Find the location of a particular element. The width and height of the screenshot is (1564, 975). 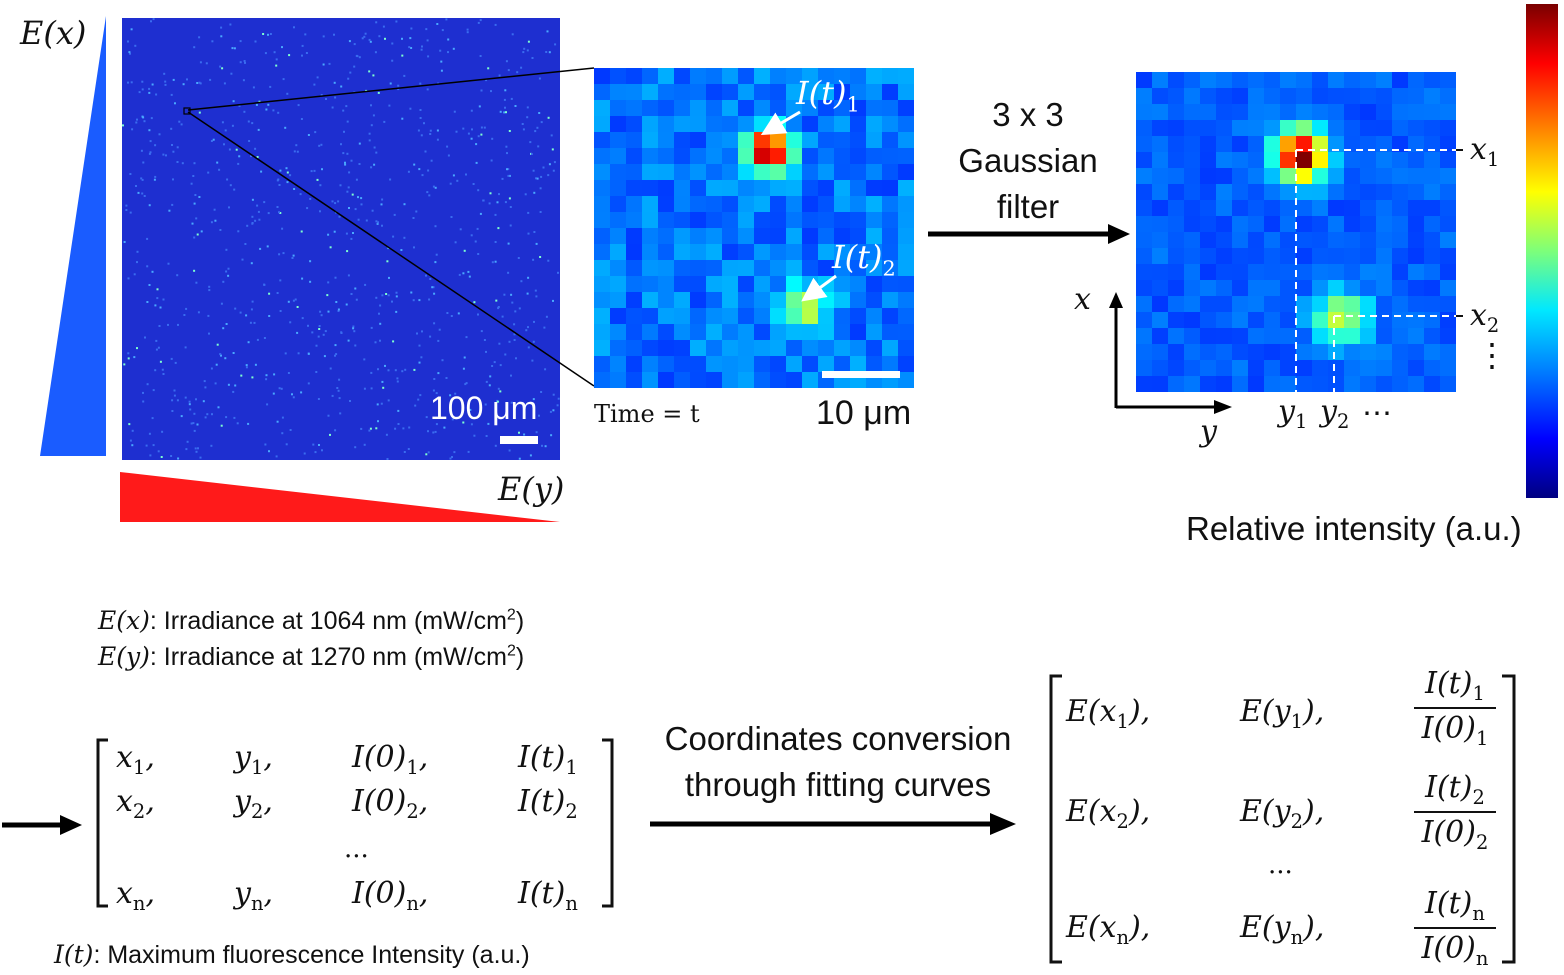

colorbar-label: Relative intensity (a.u.) is located at coordinates (1354, 528).